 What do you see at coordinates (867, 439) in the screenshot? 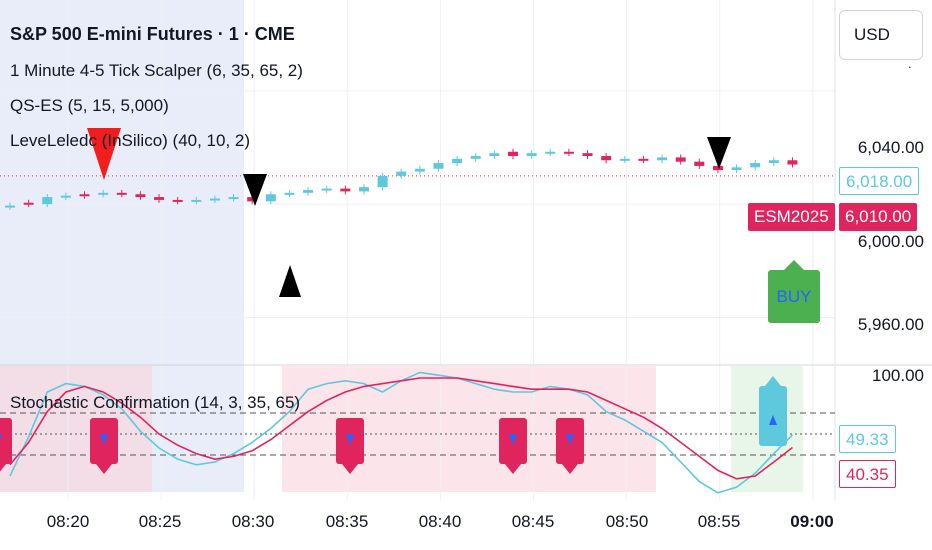
I see `osc-k-badge: 49.33` at bounding box center [867, 439].